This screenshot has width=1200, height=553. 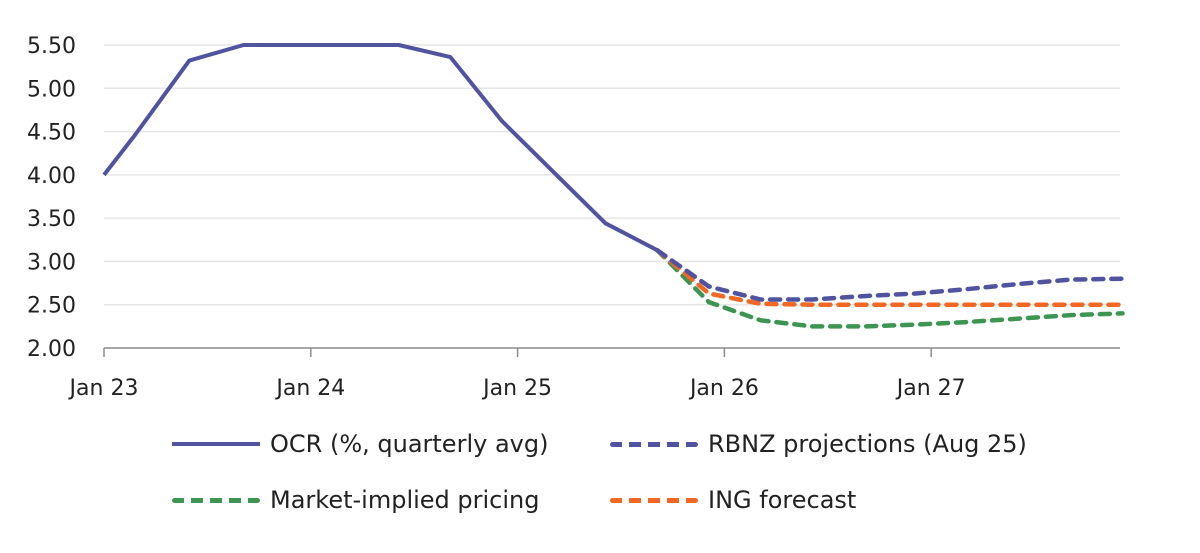 I want to click on series-line-market-implied-pricing, so click(x=889, y=288).